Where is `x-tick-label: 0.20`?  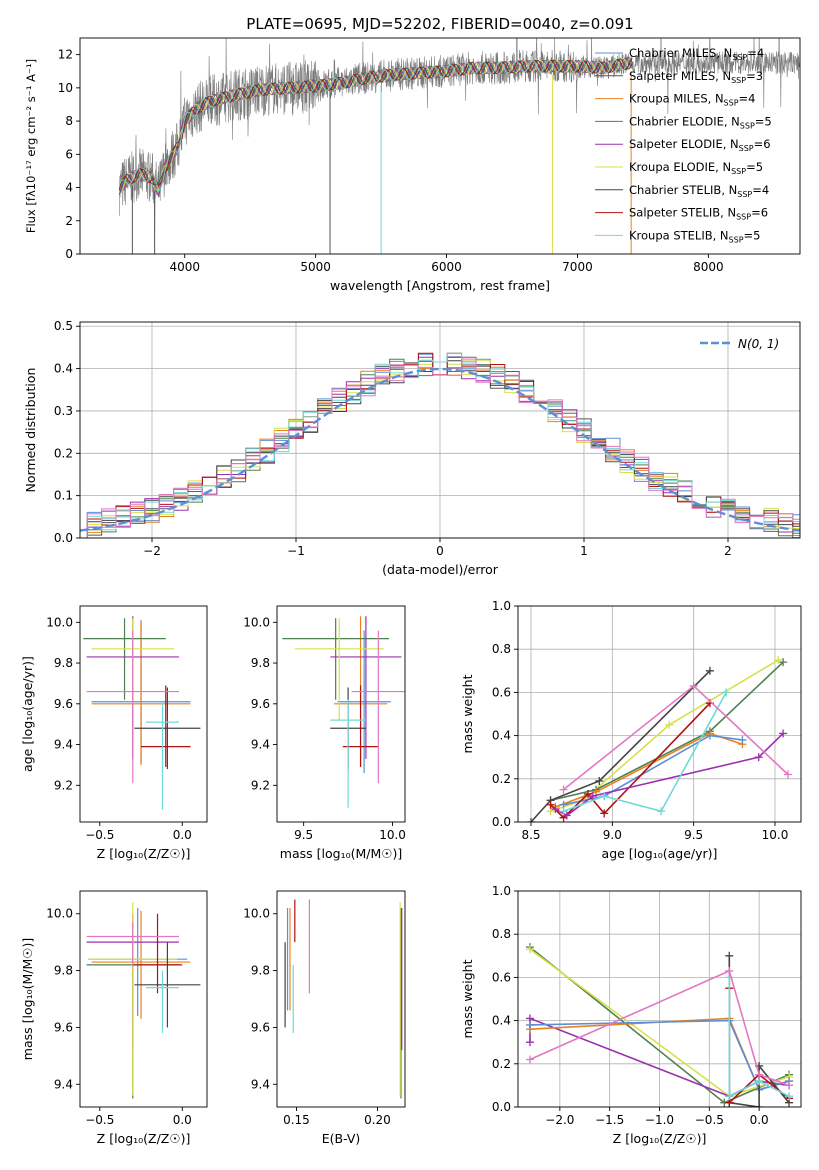
x-tick-label: 0.20 is located at coordinates (377, 1120).